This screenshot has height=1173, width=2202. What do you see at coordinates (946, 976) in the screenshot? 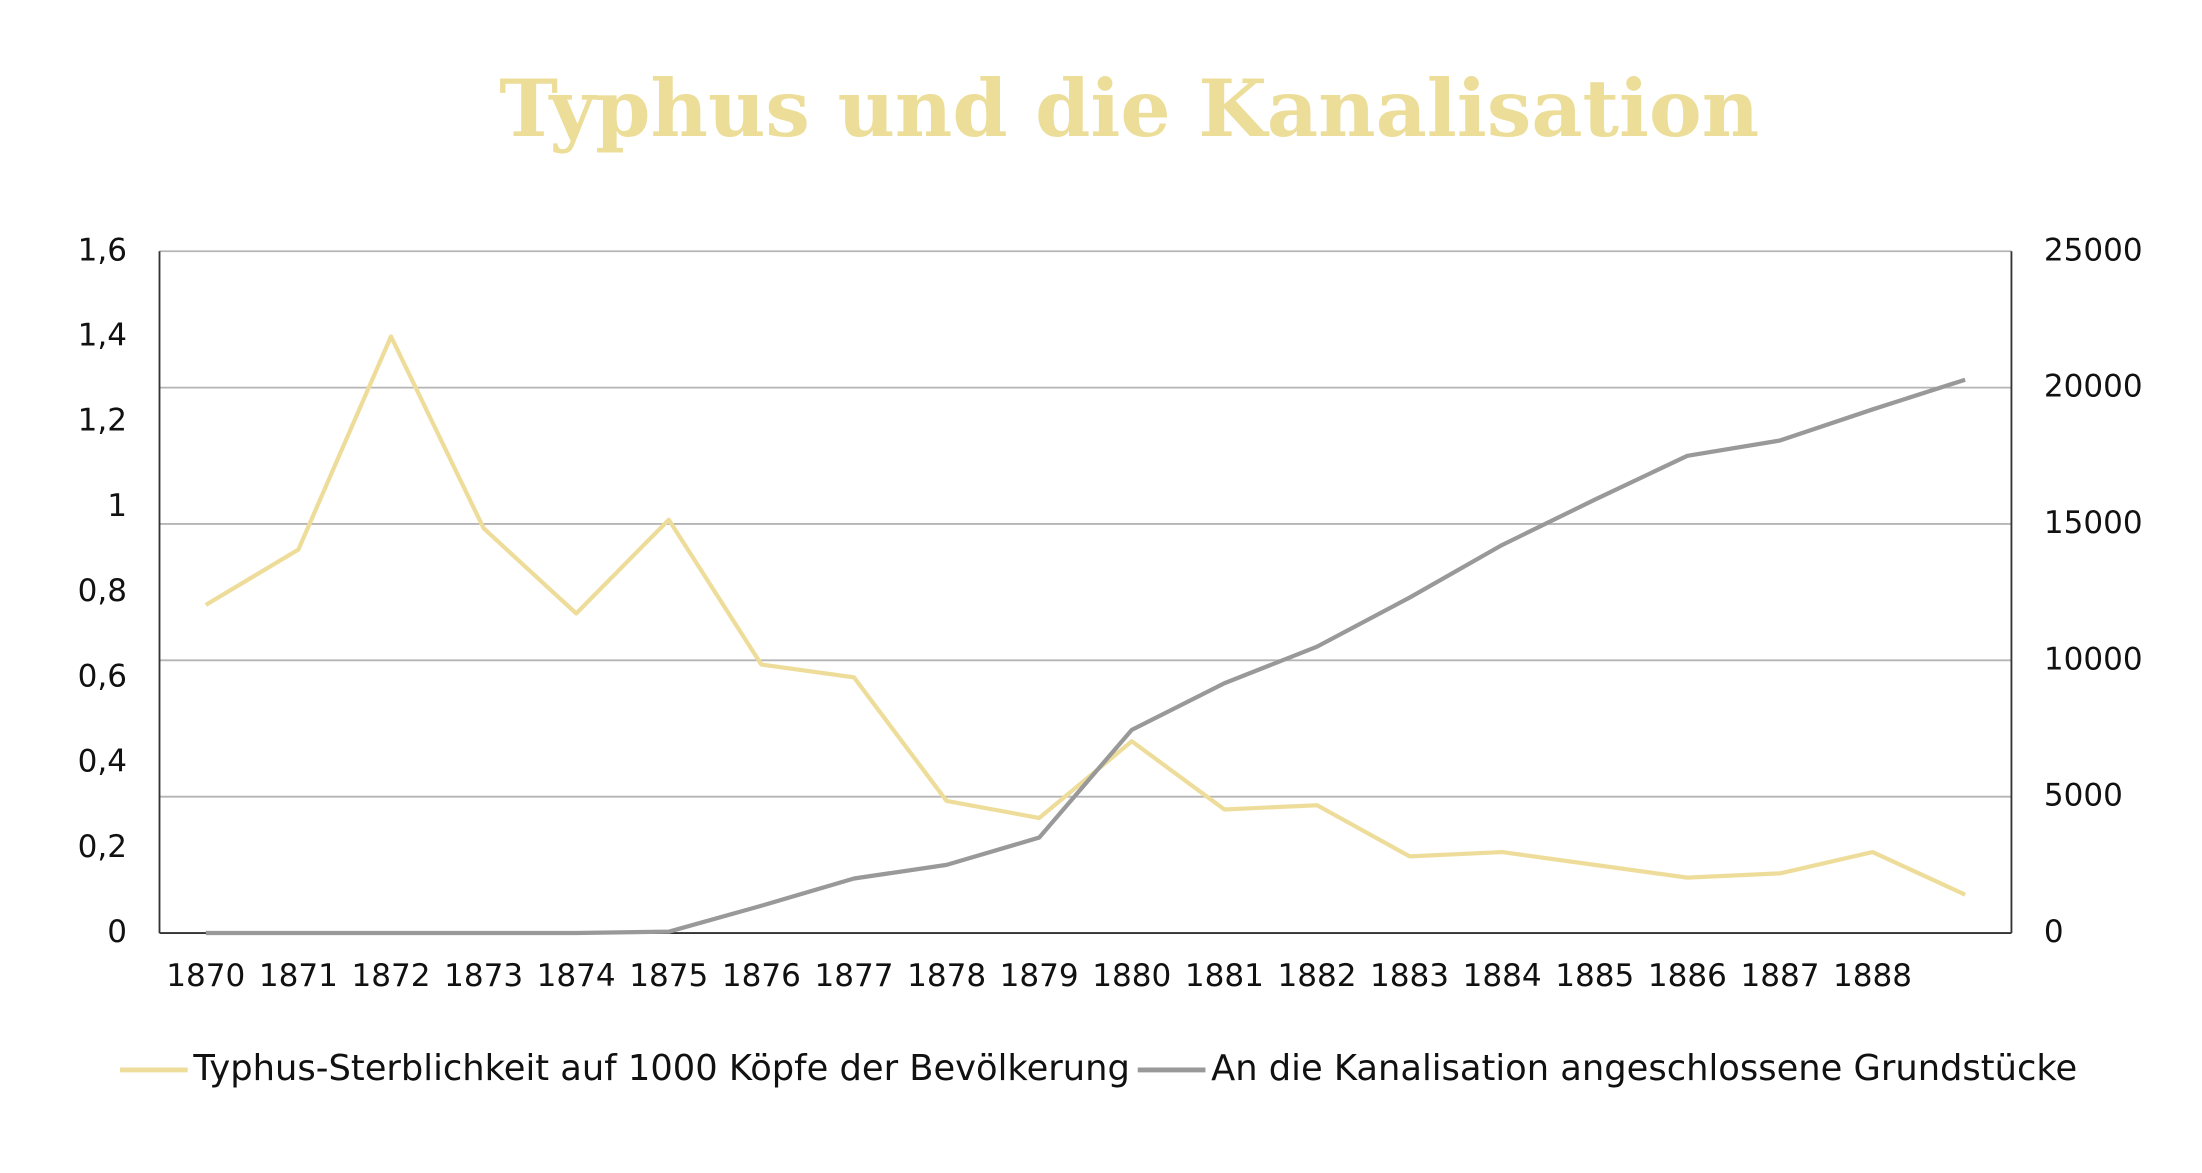
I see `x-tick-label: 1878` at bounding box center [946, 976].